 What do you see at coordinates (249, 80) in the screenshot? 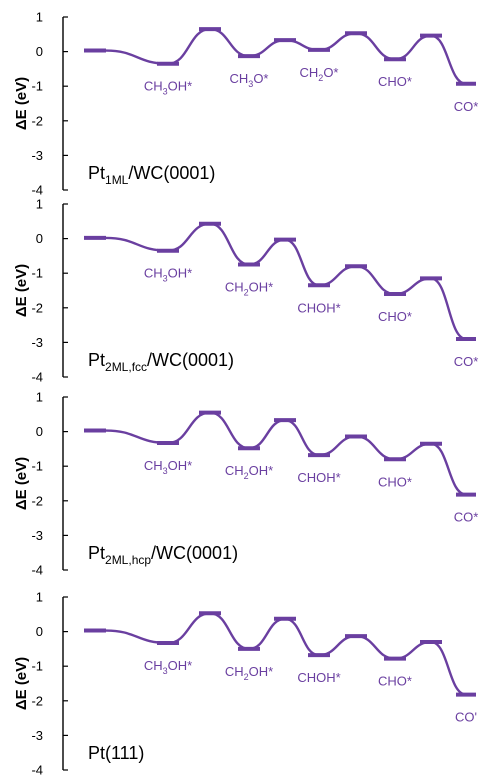
I see `intermediate-label: CH3O*` at bounding box center [249, 80].